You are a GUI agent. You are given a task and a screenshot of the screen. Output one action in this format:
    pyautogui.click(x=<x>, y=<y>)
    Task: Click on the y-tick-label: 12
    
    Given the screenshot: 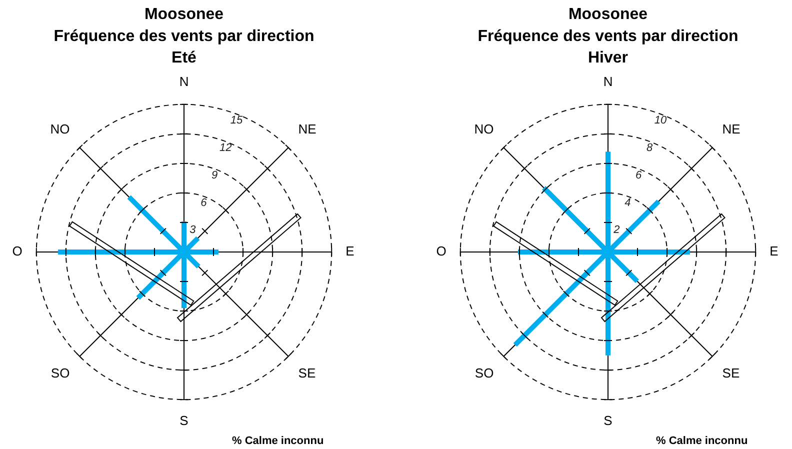 What is the action you would take?
    pyautogui.click(x=225, y=148)
    